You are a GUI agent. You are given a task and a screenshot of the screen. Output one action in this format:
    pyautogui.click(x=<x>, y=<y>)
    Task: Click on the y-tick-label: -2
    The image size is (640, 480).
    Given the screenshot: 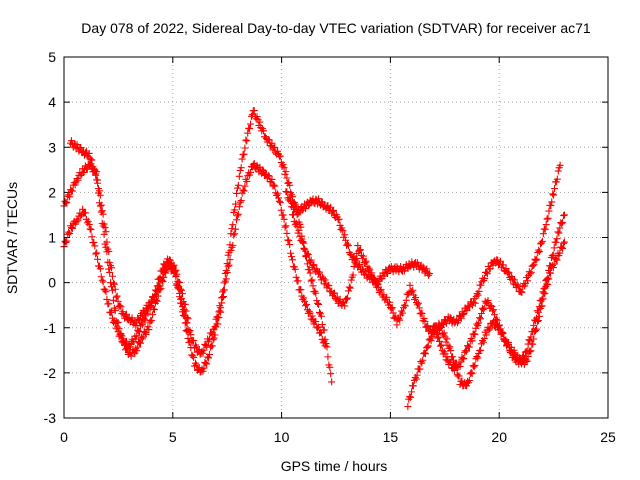 What is the action you would take?
    pyautogui.click(x=50, y=373)
    